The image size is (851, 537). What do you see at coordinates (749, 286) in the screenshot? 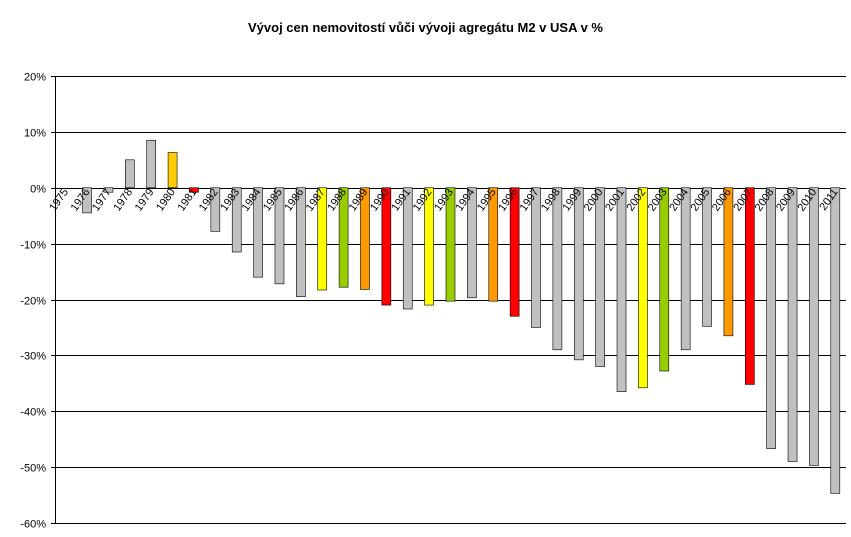
I see `bar-2007` at bounding box center [749, 286].